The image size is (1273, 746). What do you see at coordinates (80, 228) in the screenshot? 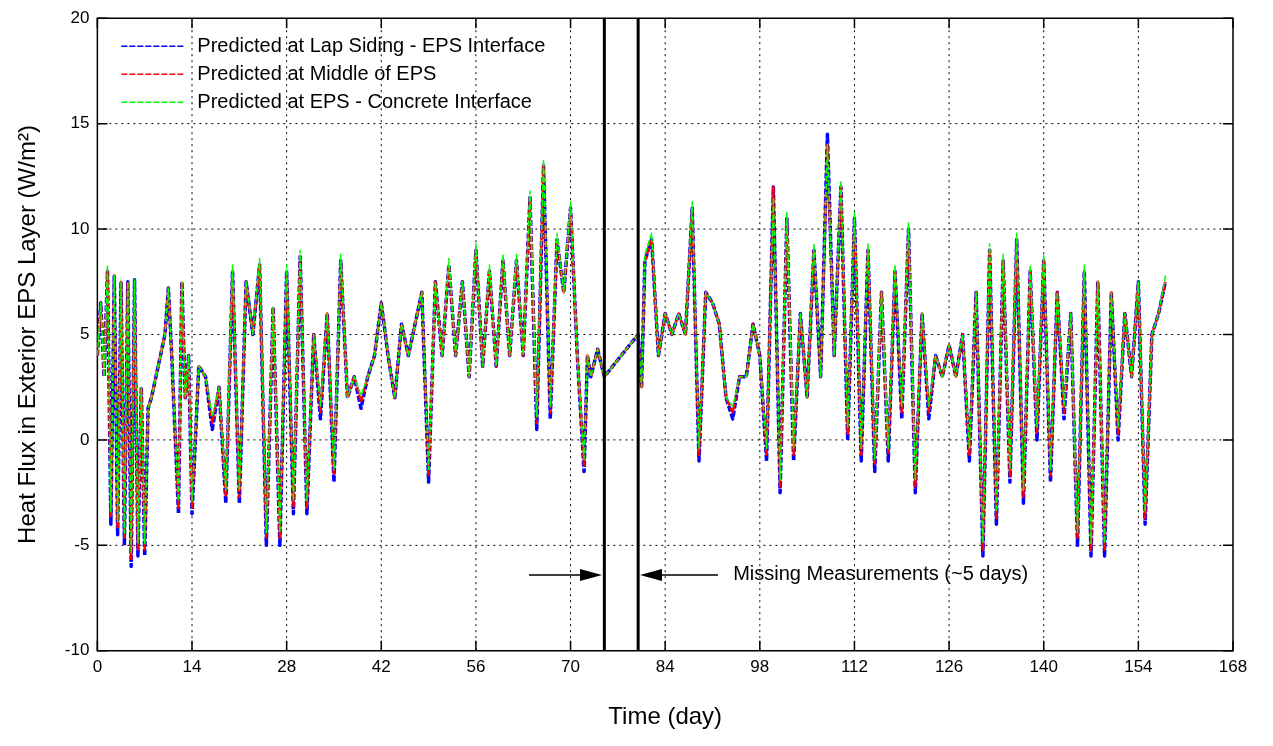
I see `y-tick-label: 10` at bounding box center [80, 228].